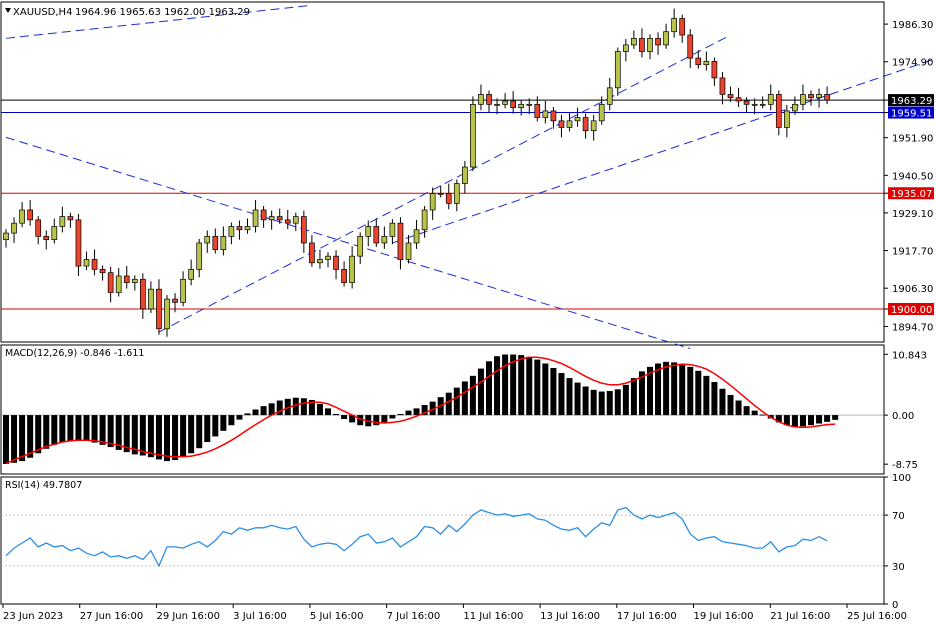 The image size is (936, 624). I want to click on rsi-tick-label: 100, so click(901, 478).